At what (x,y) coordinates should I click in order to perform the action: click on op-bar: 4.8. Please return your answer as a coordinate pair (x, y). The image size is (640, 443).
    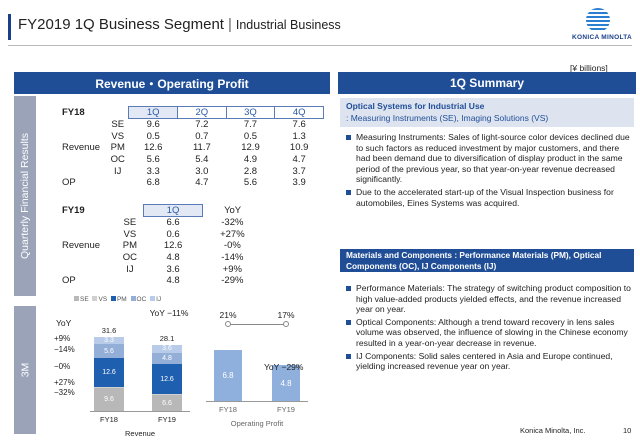
    Looking at the image, I should click on (286, 383).